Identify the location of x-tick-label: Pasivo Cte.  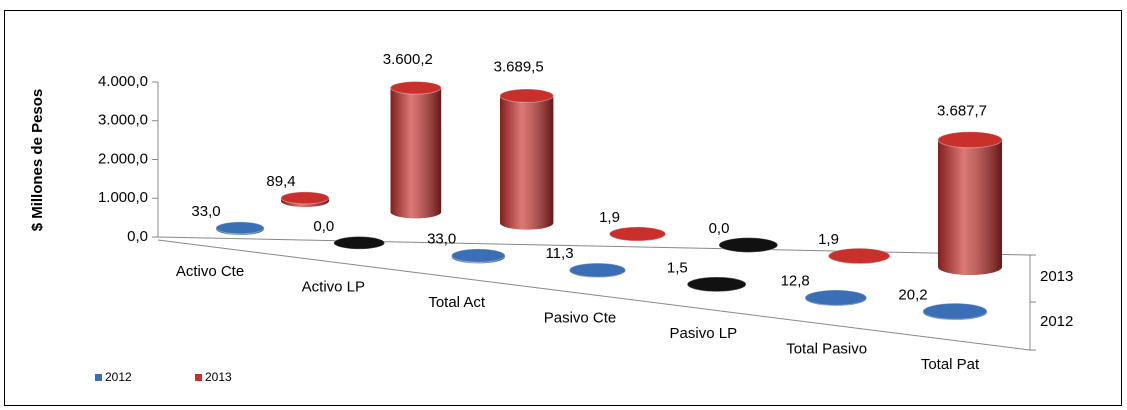
(580, 317).